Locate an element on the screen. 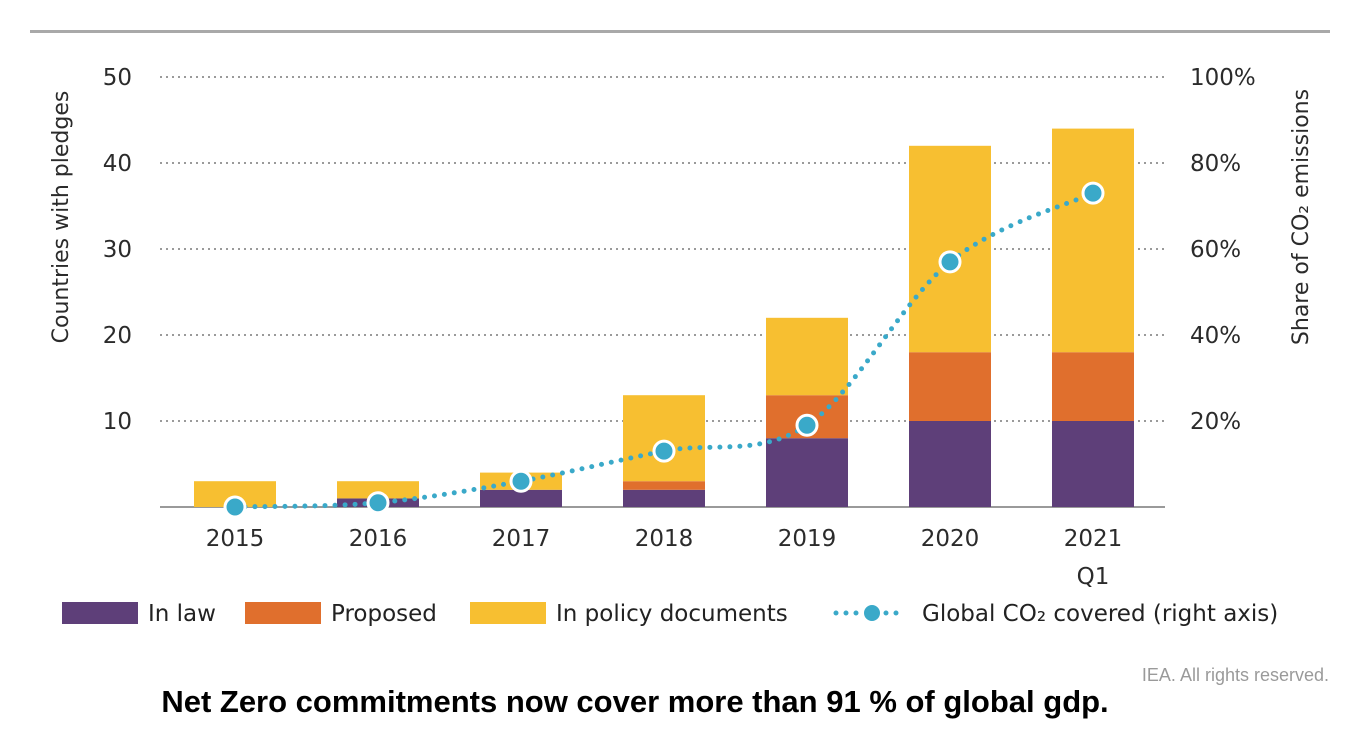 Image resolution: width=1353 pixels, height=747 pixels. y-right-axis-title: Share of CO₂ emissions is located at coordinates (1301, 217).